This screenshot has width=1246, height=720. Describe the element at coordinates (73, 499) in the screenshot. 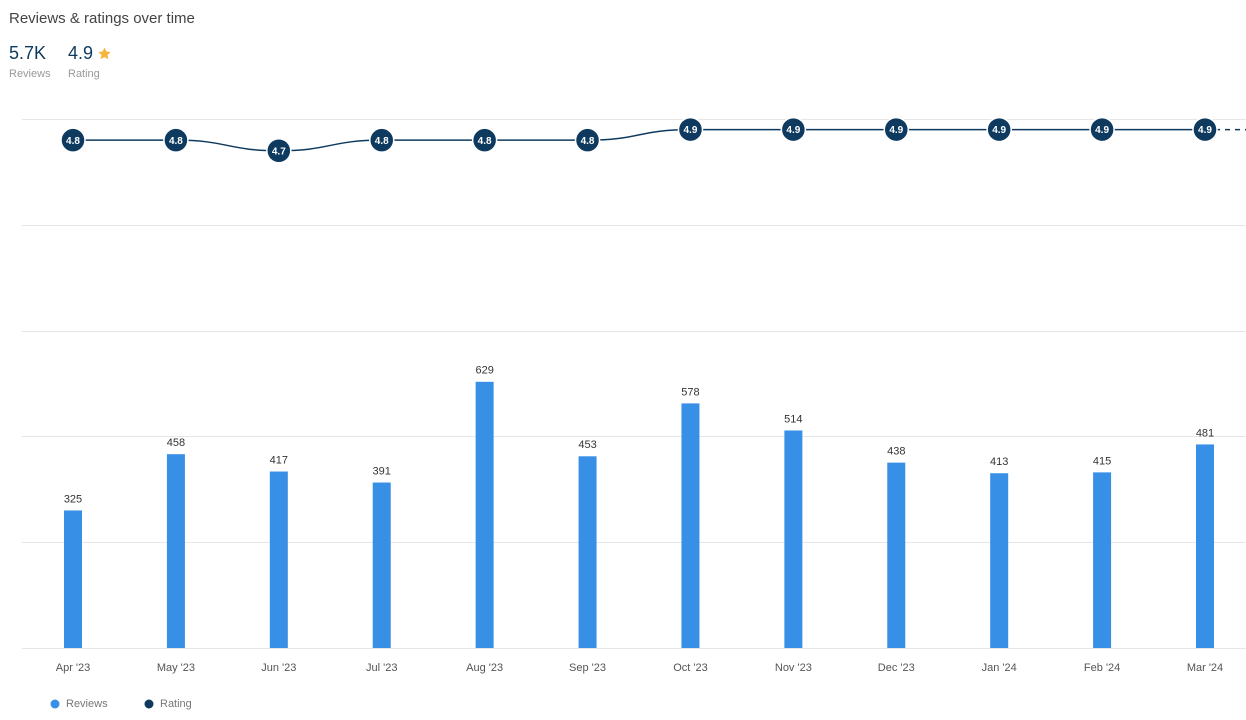

I see `bar-value-label: 325` at that location.